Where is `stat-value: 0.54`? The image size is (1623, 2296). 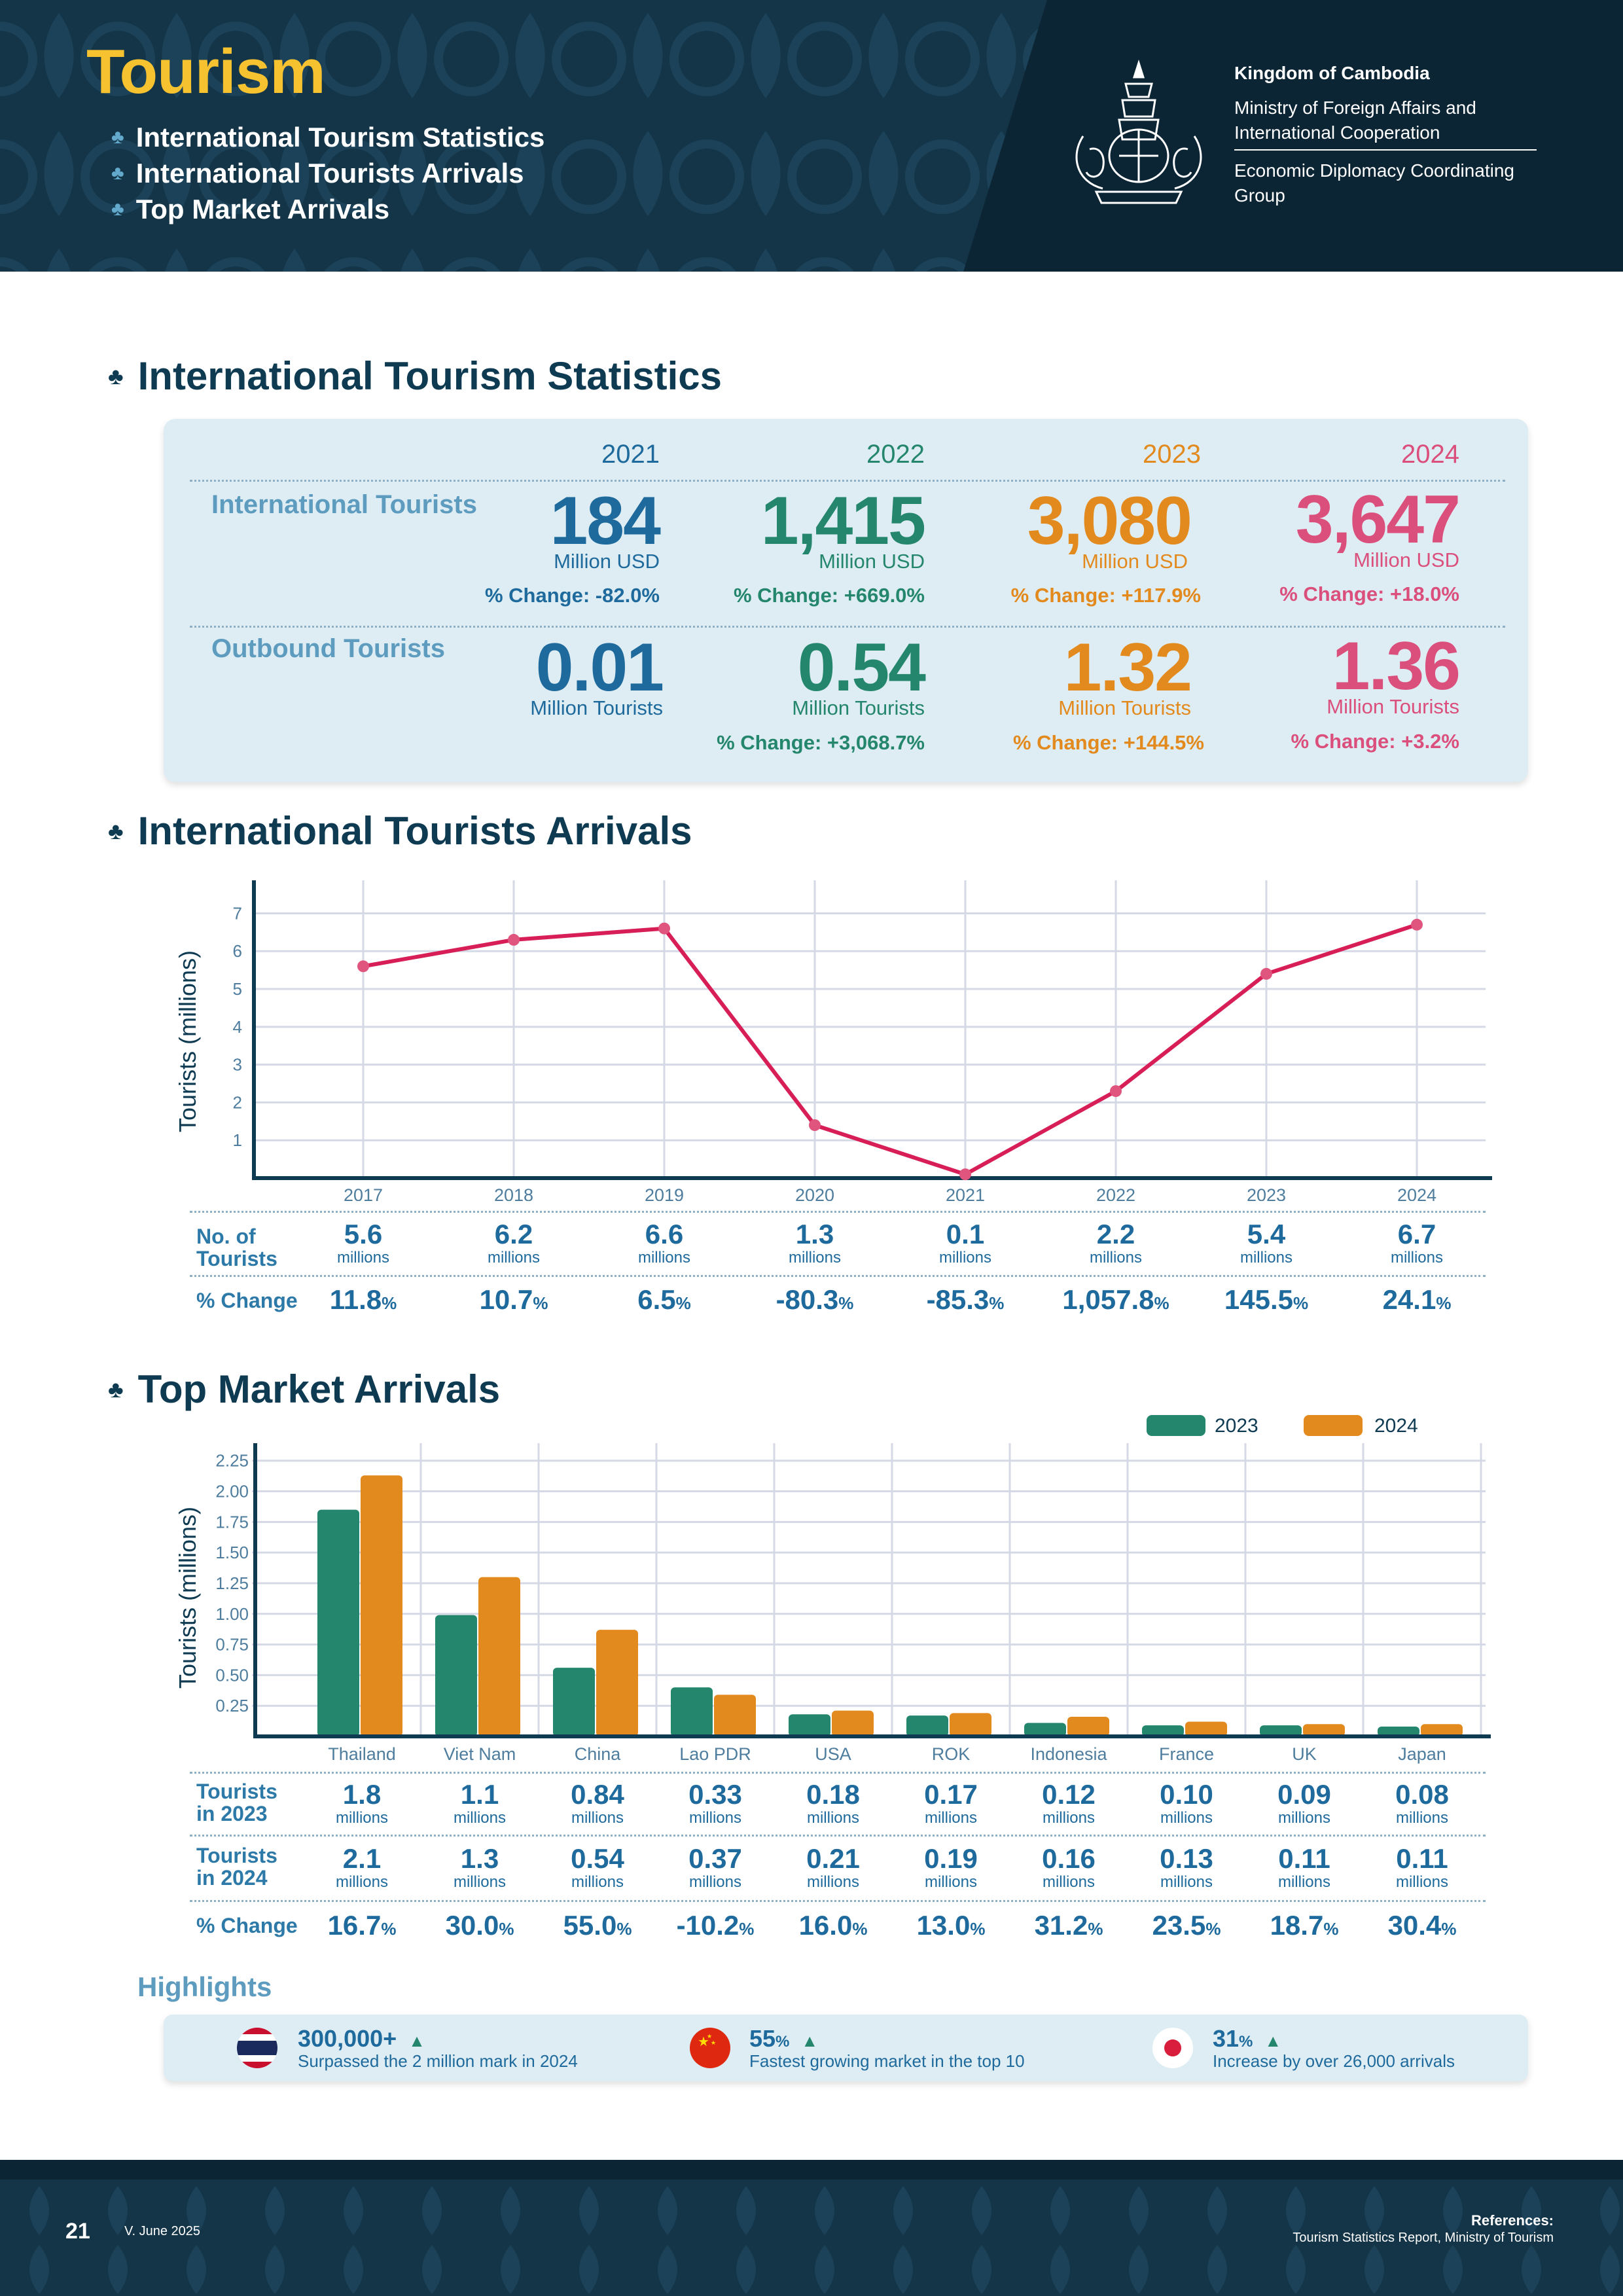 stat-value: 0.54 is located at coordinates (861, 668).